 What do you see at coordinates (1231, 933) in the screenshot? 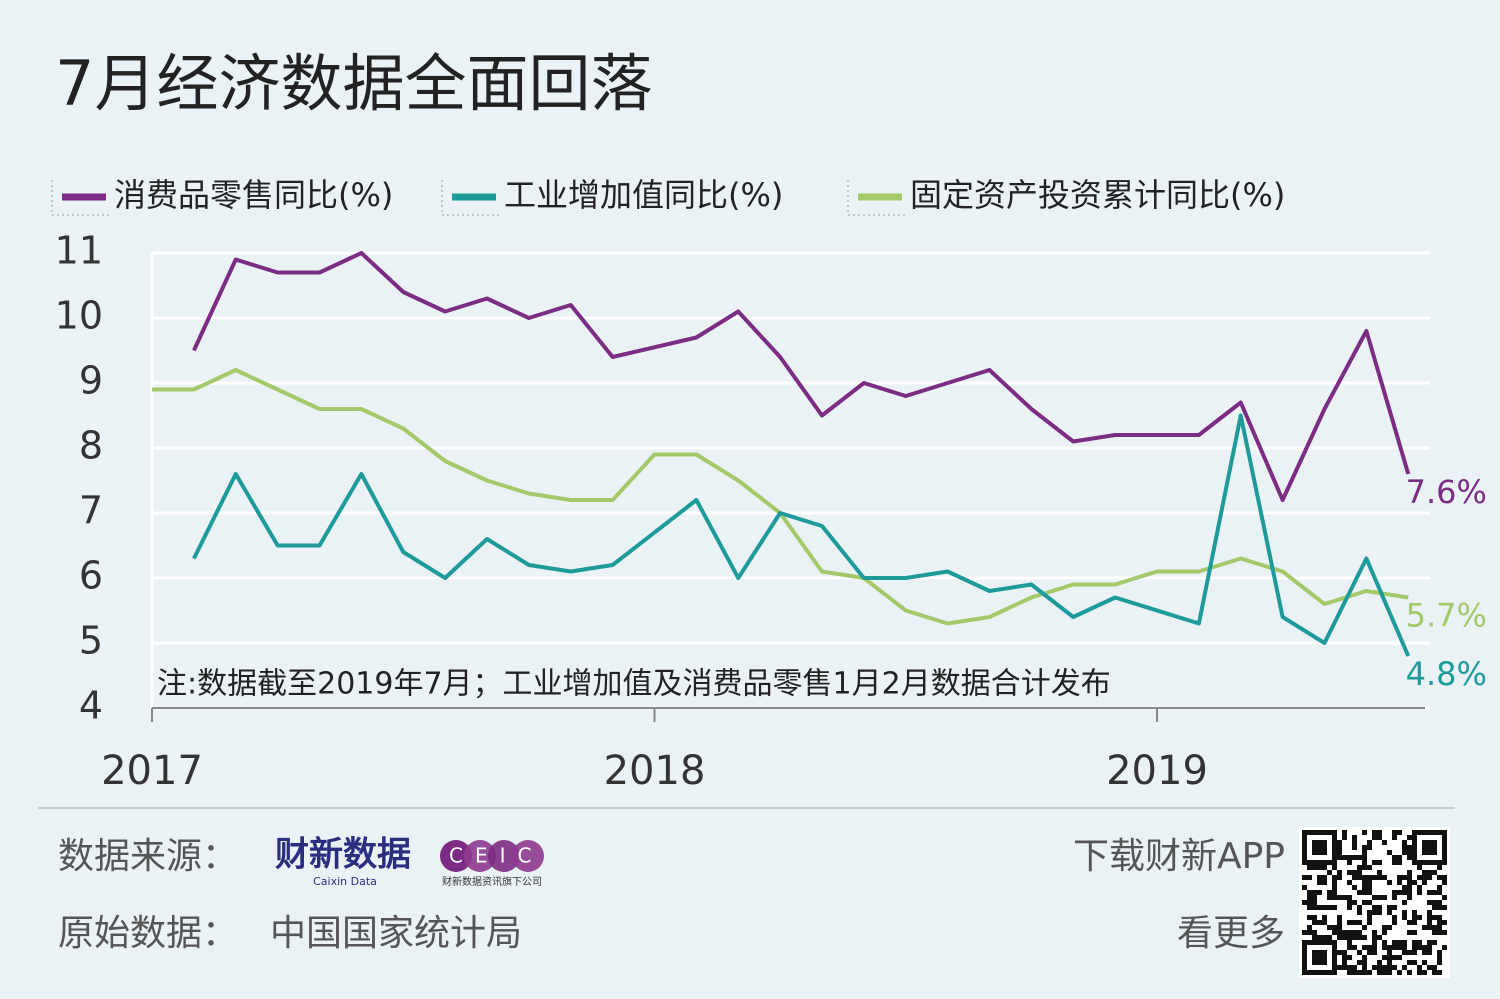
I see `more-text: 看更多` at bounding box center [1231, 933].